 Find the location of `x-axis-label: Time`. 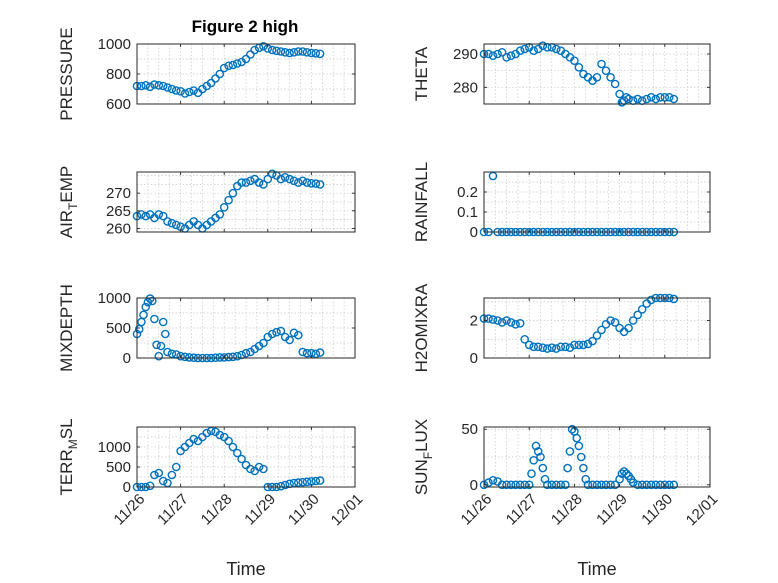

x-axis-label: Time is located at coordinates (245, 569).